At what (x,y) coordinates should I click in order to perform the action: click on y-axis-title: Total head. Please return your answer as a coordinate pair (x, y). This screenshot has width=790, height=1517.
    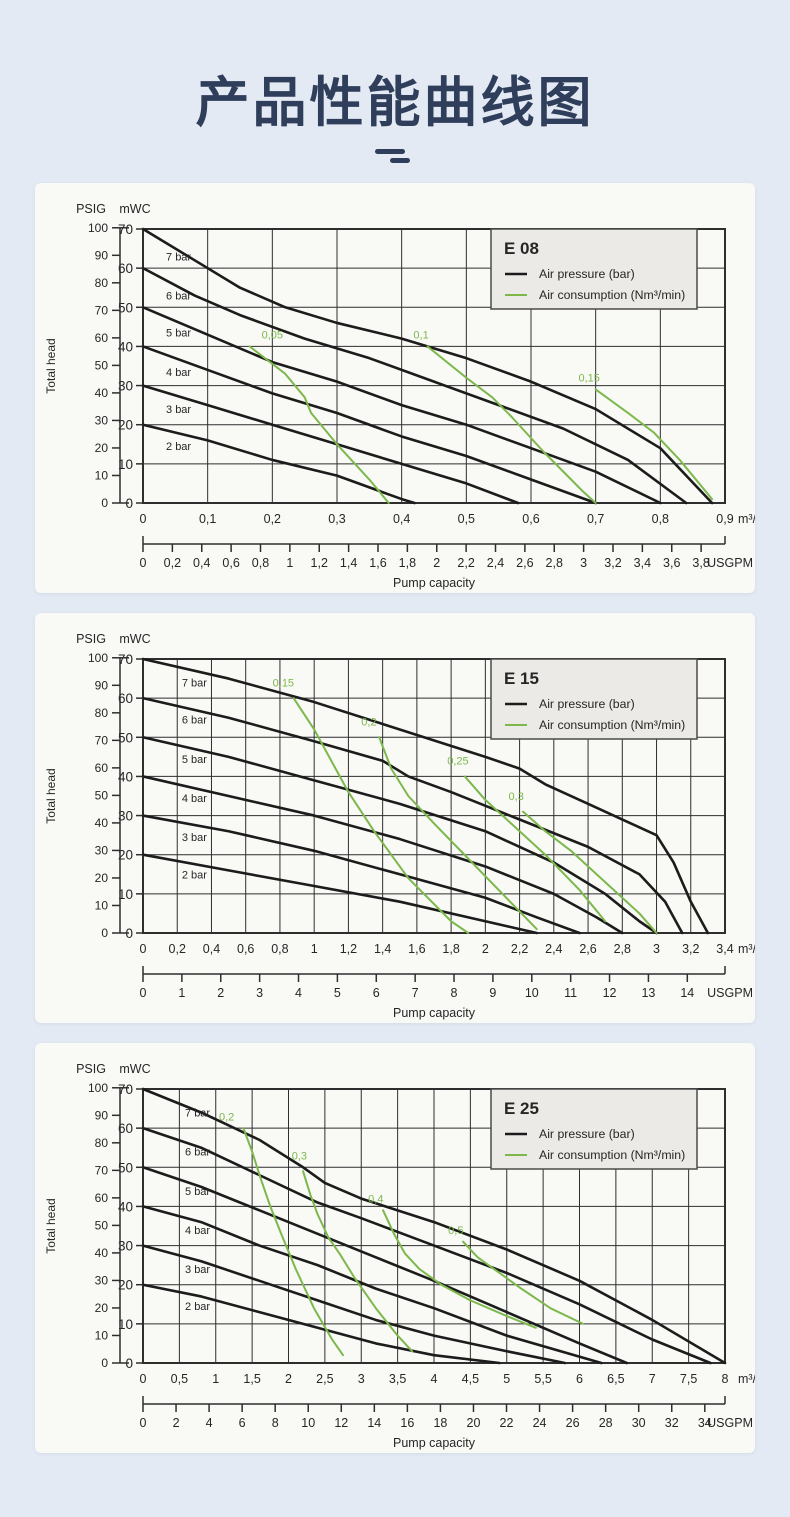
    Looking at the image, I should click on (51, 1225).